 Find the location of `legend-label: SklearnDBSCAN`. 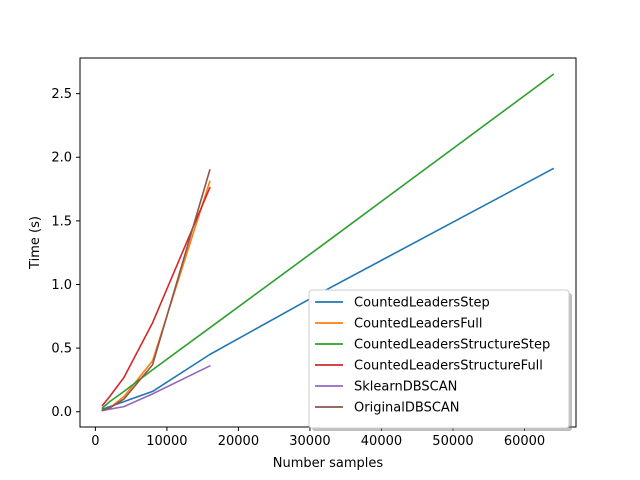

legend-label: SklearnDBSCAN is located at coordinates (405, 387).